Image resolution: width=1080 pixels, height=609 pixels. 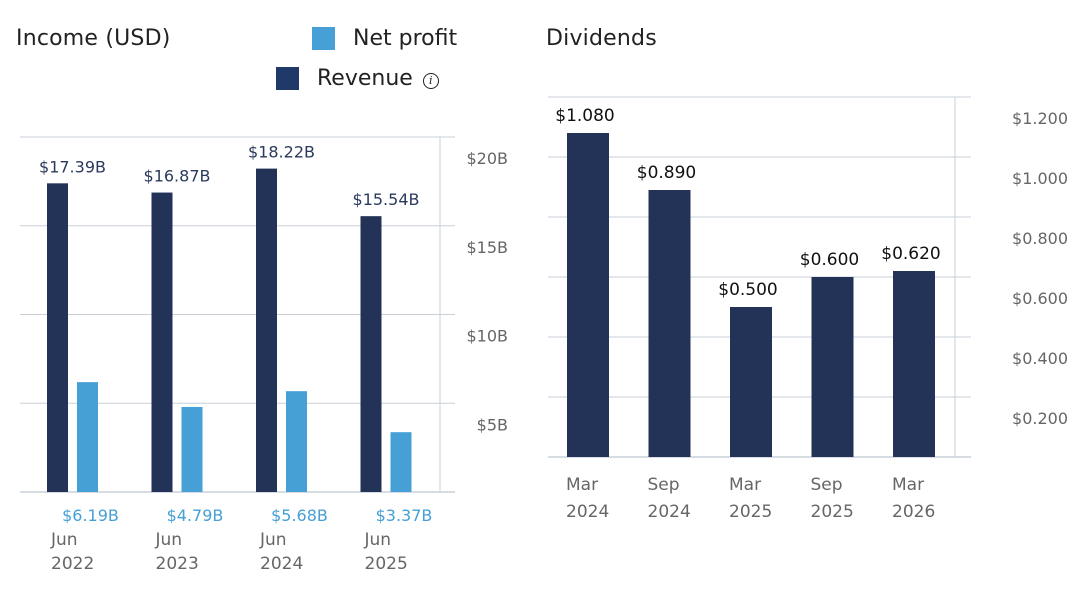 What do you see at coordinates (1040, 178) in the screenshot?
I see `y-tick-label: $1.000` at bounding box center [1040, 178].